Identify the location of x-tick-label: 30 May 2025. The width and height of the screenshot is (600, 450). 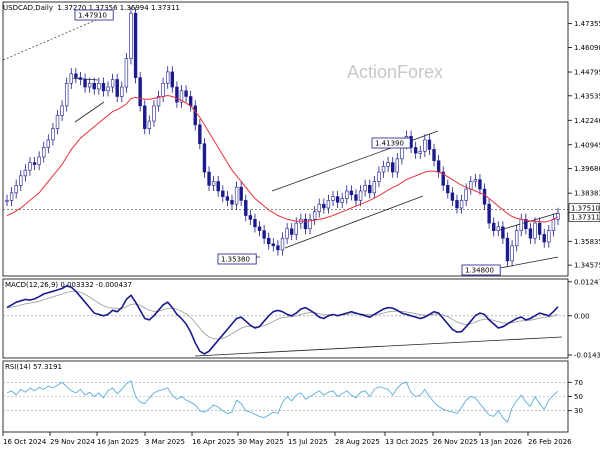
(261, 442).